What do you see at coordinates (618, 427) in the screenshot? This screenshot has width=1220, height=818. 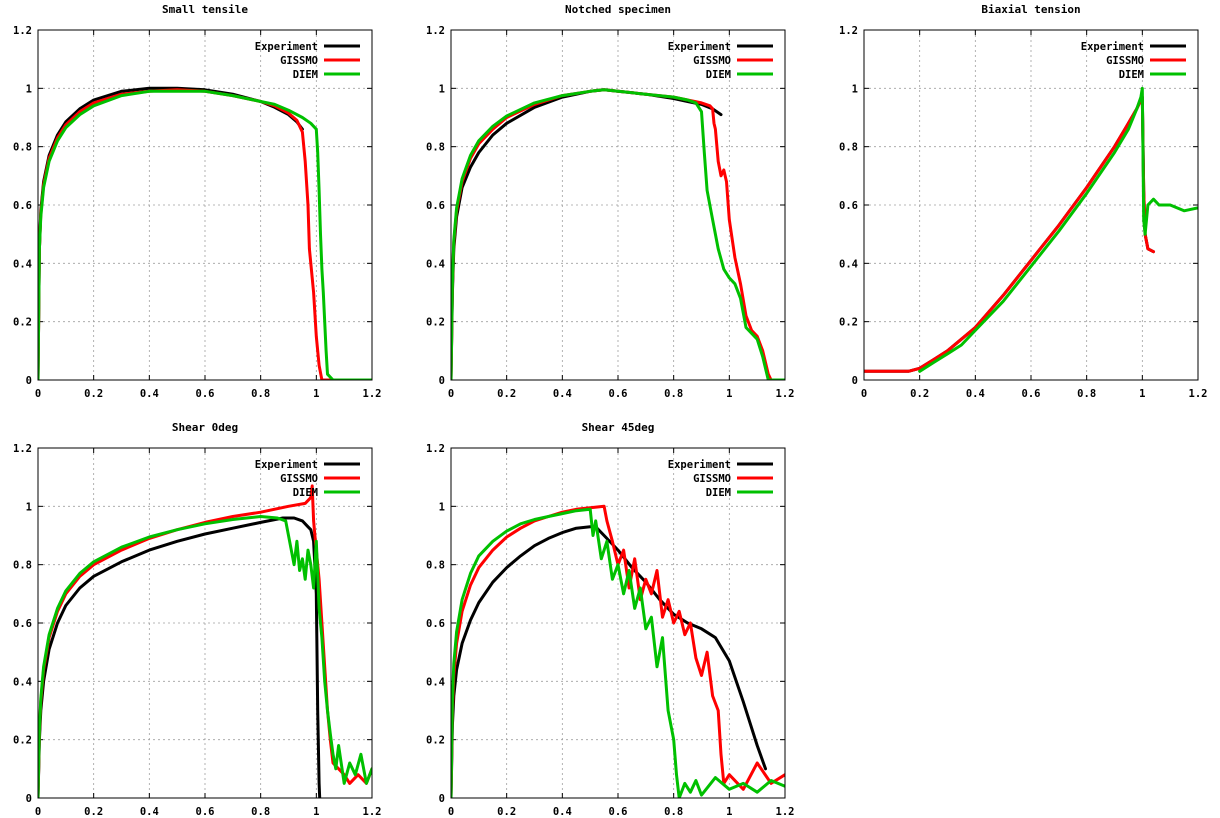 I see `panel-title: Shear 45deg` at bounding box center [618, 427].